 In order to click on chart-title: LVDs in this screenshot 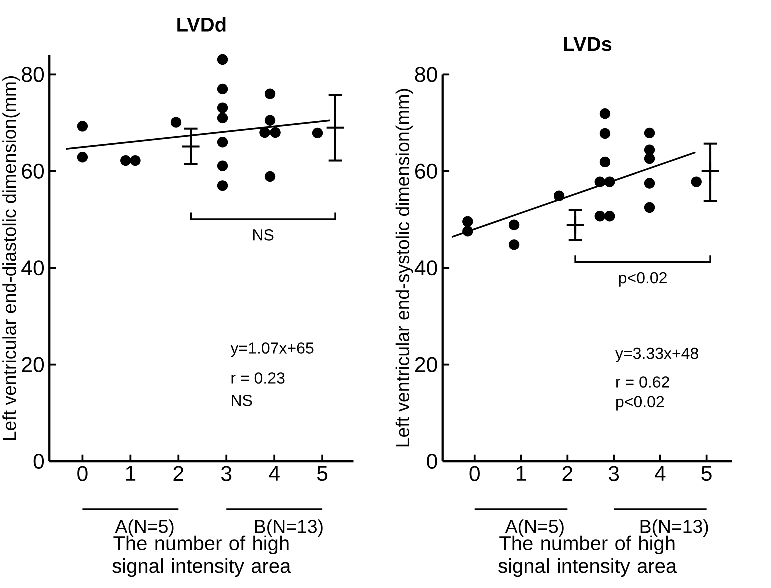, I will do `click(588, 44)`.